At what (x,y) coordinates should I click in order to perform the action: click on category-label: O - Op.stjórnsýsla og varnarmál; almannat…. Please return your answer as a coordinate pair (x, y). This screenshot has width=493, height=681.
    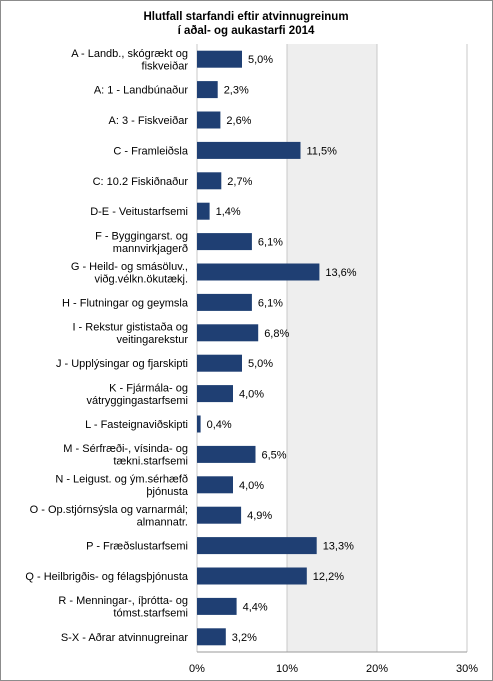
    Looking at the image, I should click on (109, 516).